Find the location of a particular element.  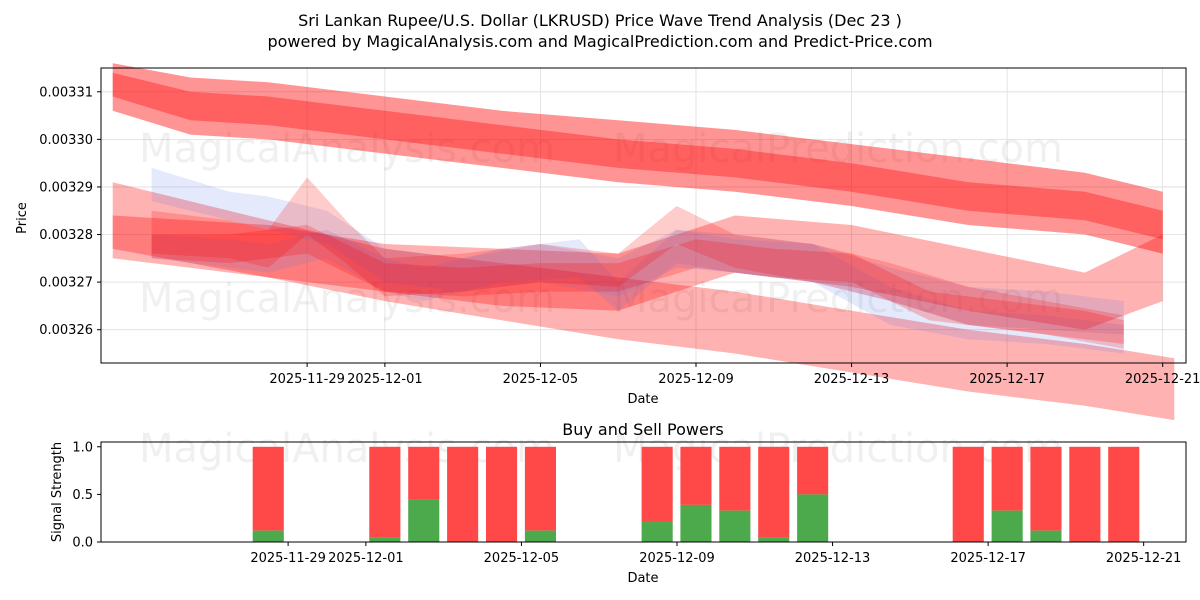

price-y-tick-label: 0.00327 is located at coordinates (66, 283).